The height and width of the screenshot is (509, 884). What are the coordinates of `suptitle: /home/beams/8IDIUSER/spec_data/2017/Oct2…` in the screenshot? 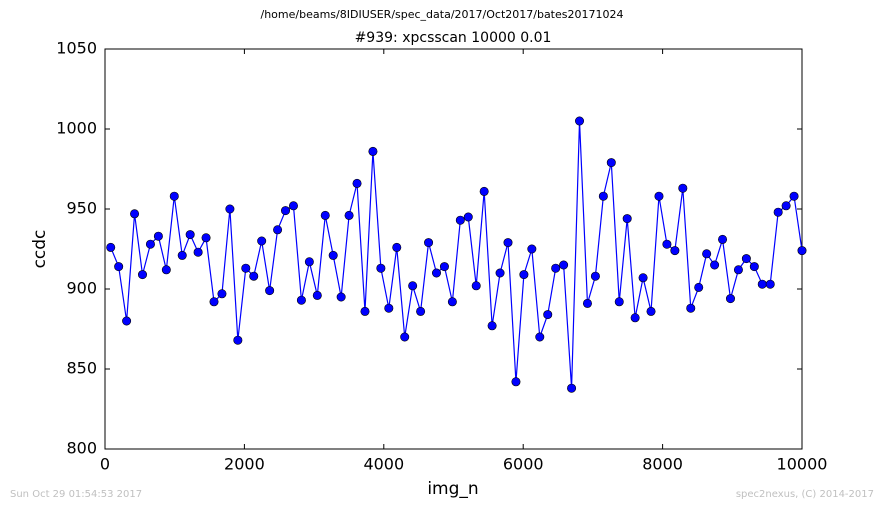 It's located at (442, 14).